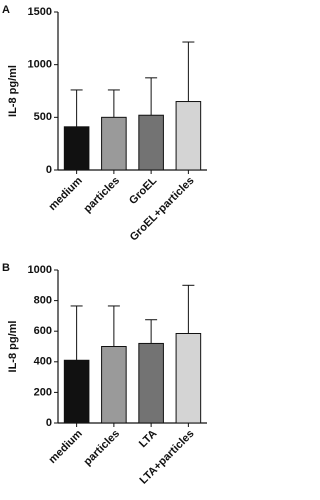 The width and height of the screenshot is (320, 500). I want to click on y-tick-label: 200, so click(43, 392).